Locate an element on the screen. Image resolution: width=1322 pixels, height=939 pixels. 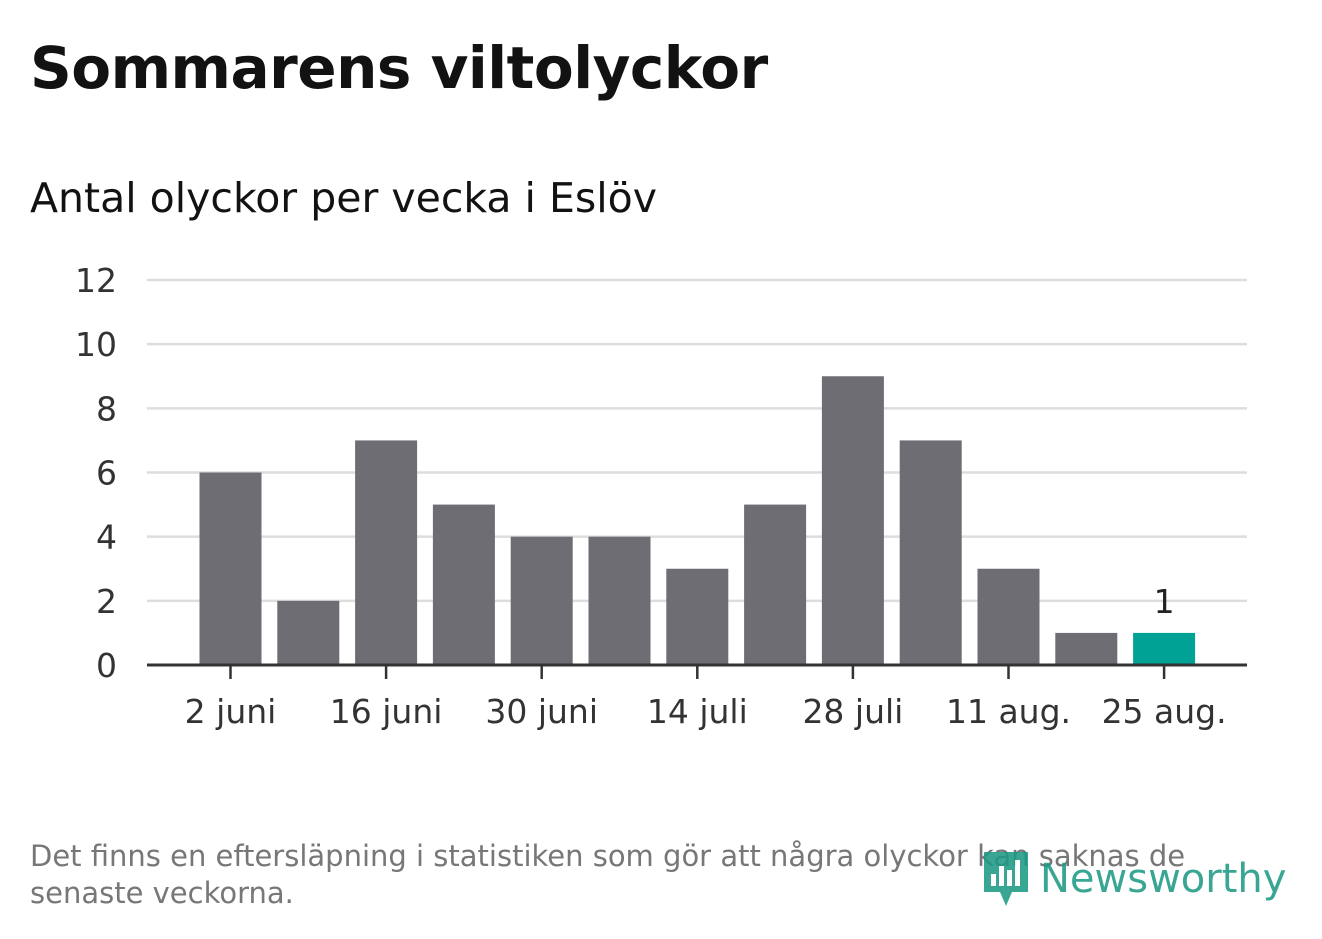
y-tick-label: 12 is located at coordinates (96, 280).